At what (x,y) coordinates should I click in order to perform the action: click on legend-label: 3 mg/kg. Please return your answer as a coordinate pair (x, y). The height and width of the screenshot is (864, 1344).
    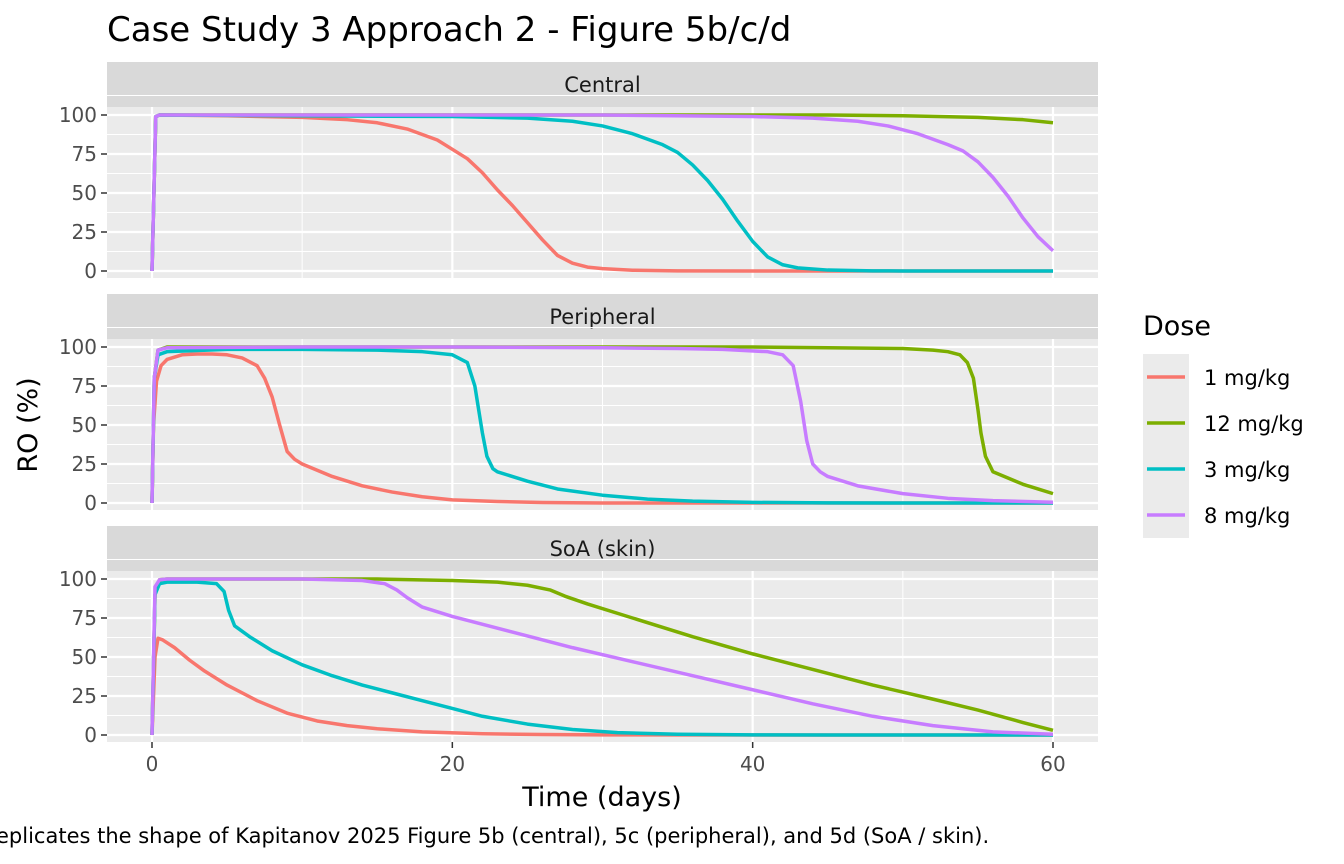
    Looking at the image, I should click on (1247, 470).